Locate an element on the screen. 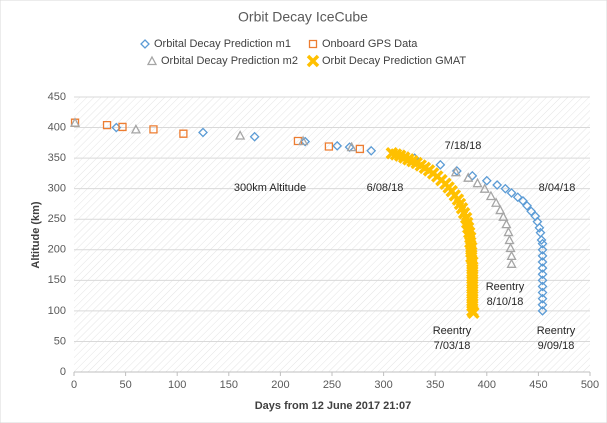  y-tick-label: 100 is located at coordinates (57, 311).